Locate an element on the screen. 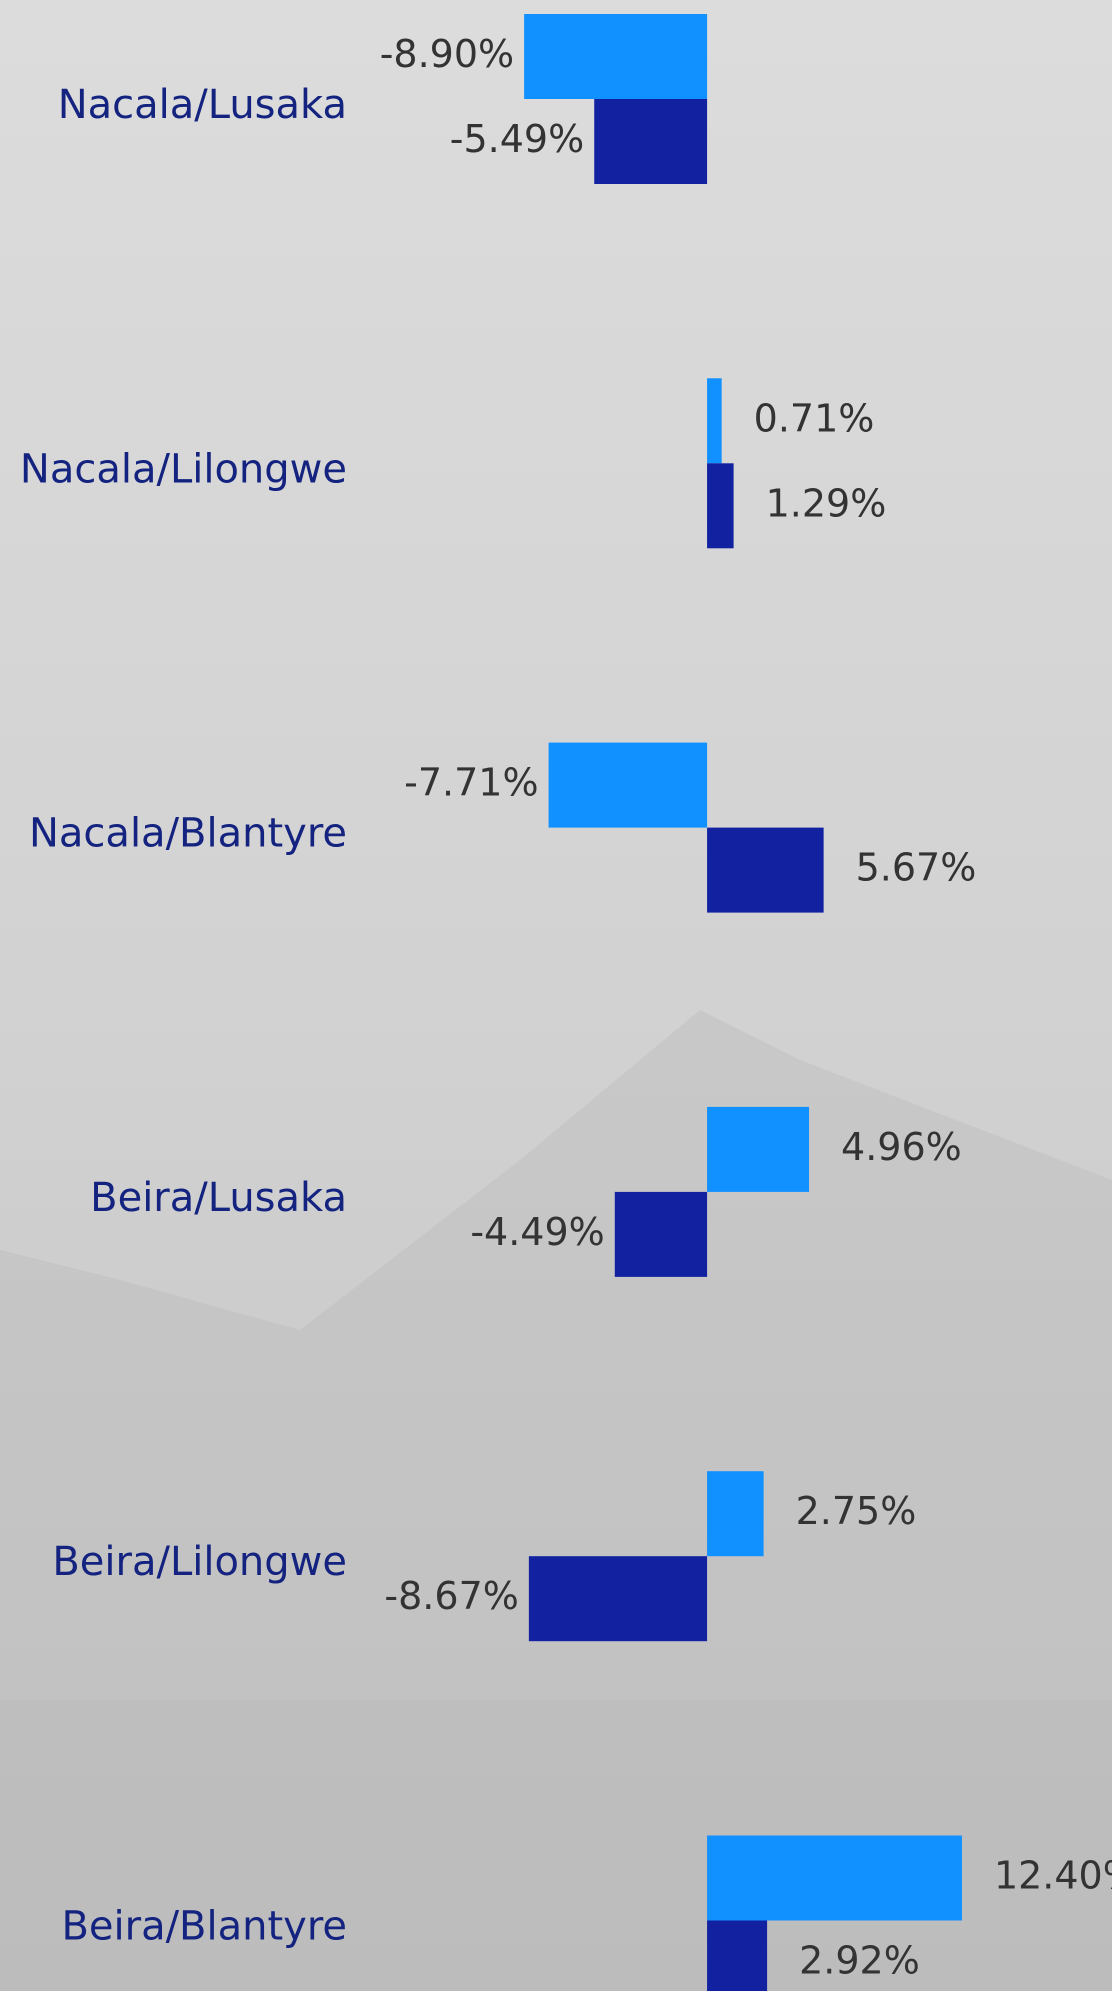 This screenshot has height=1991, width=1112. category-label: Beira/Lusaka is located at coordinates (218, 1198).